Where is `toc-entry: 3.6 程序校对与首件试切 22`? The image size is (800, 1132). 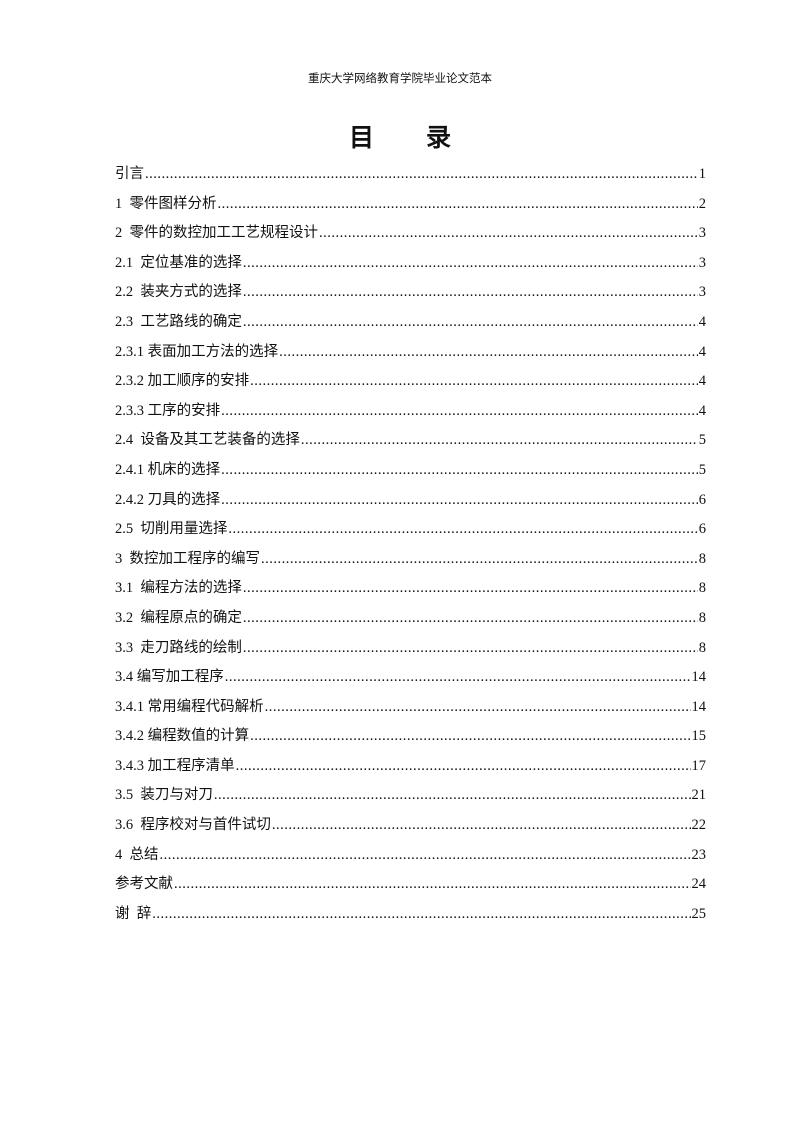
toc-entry: 3.6 程序校对与首件试切 22 is located at coordinates (410, 828).